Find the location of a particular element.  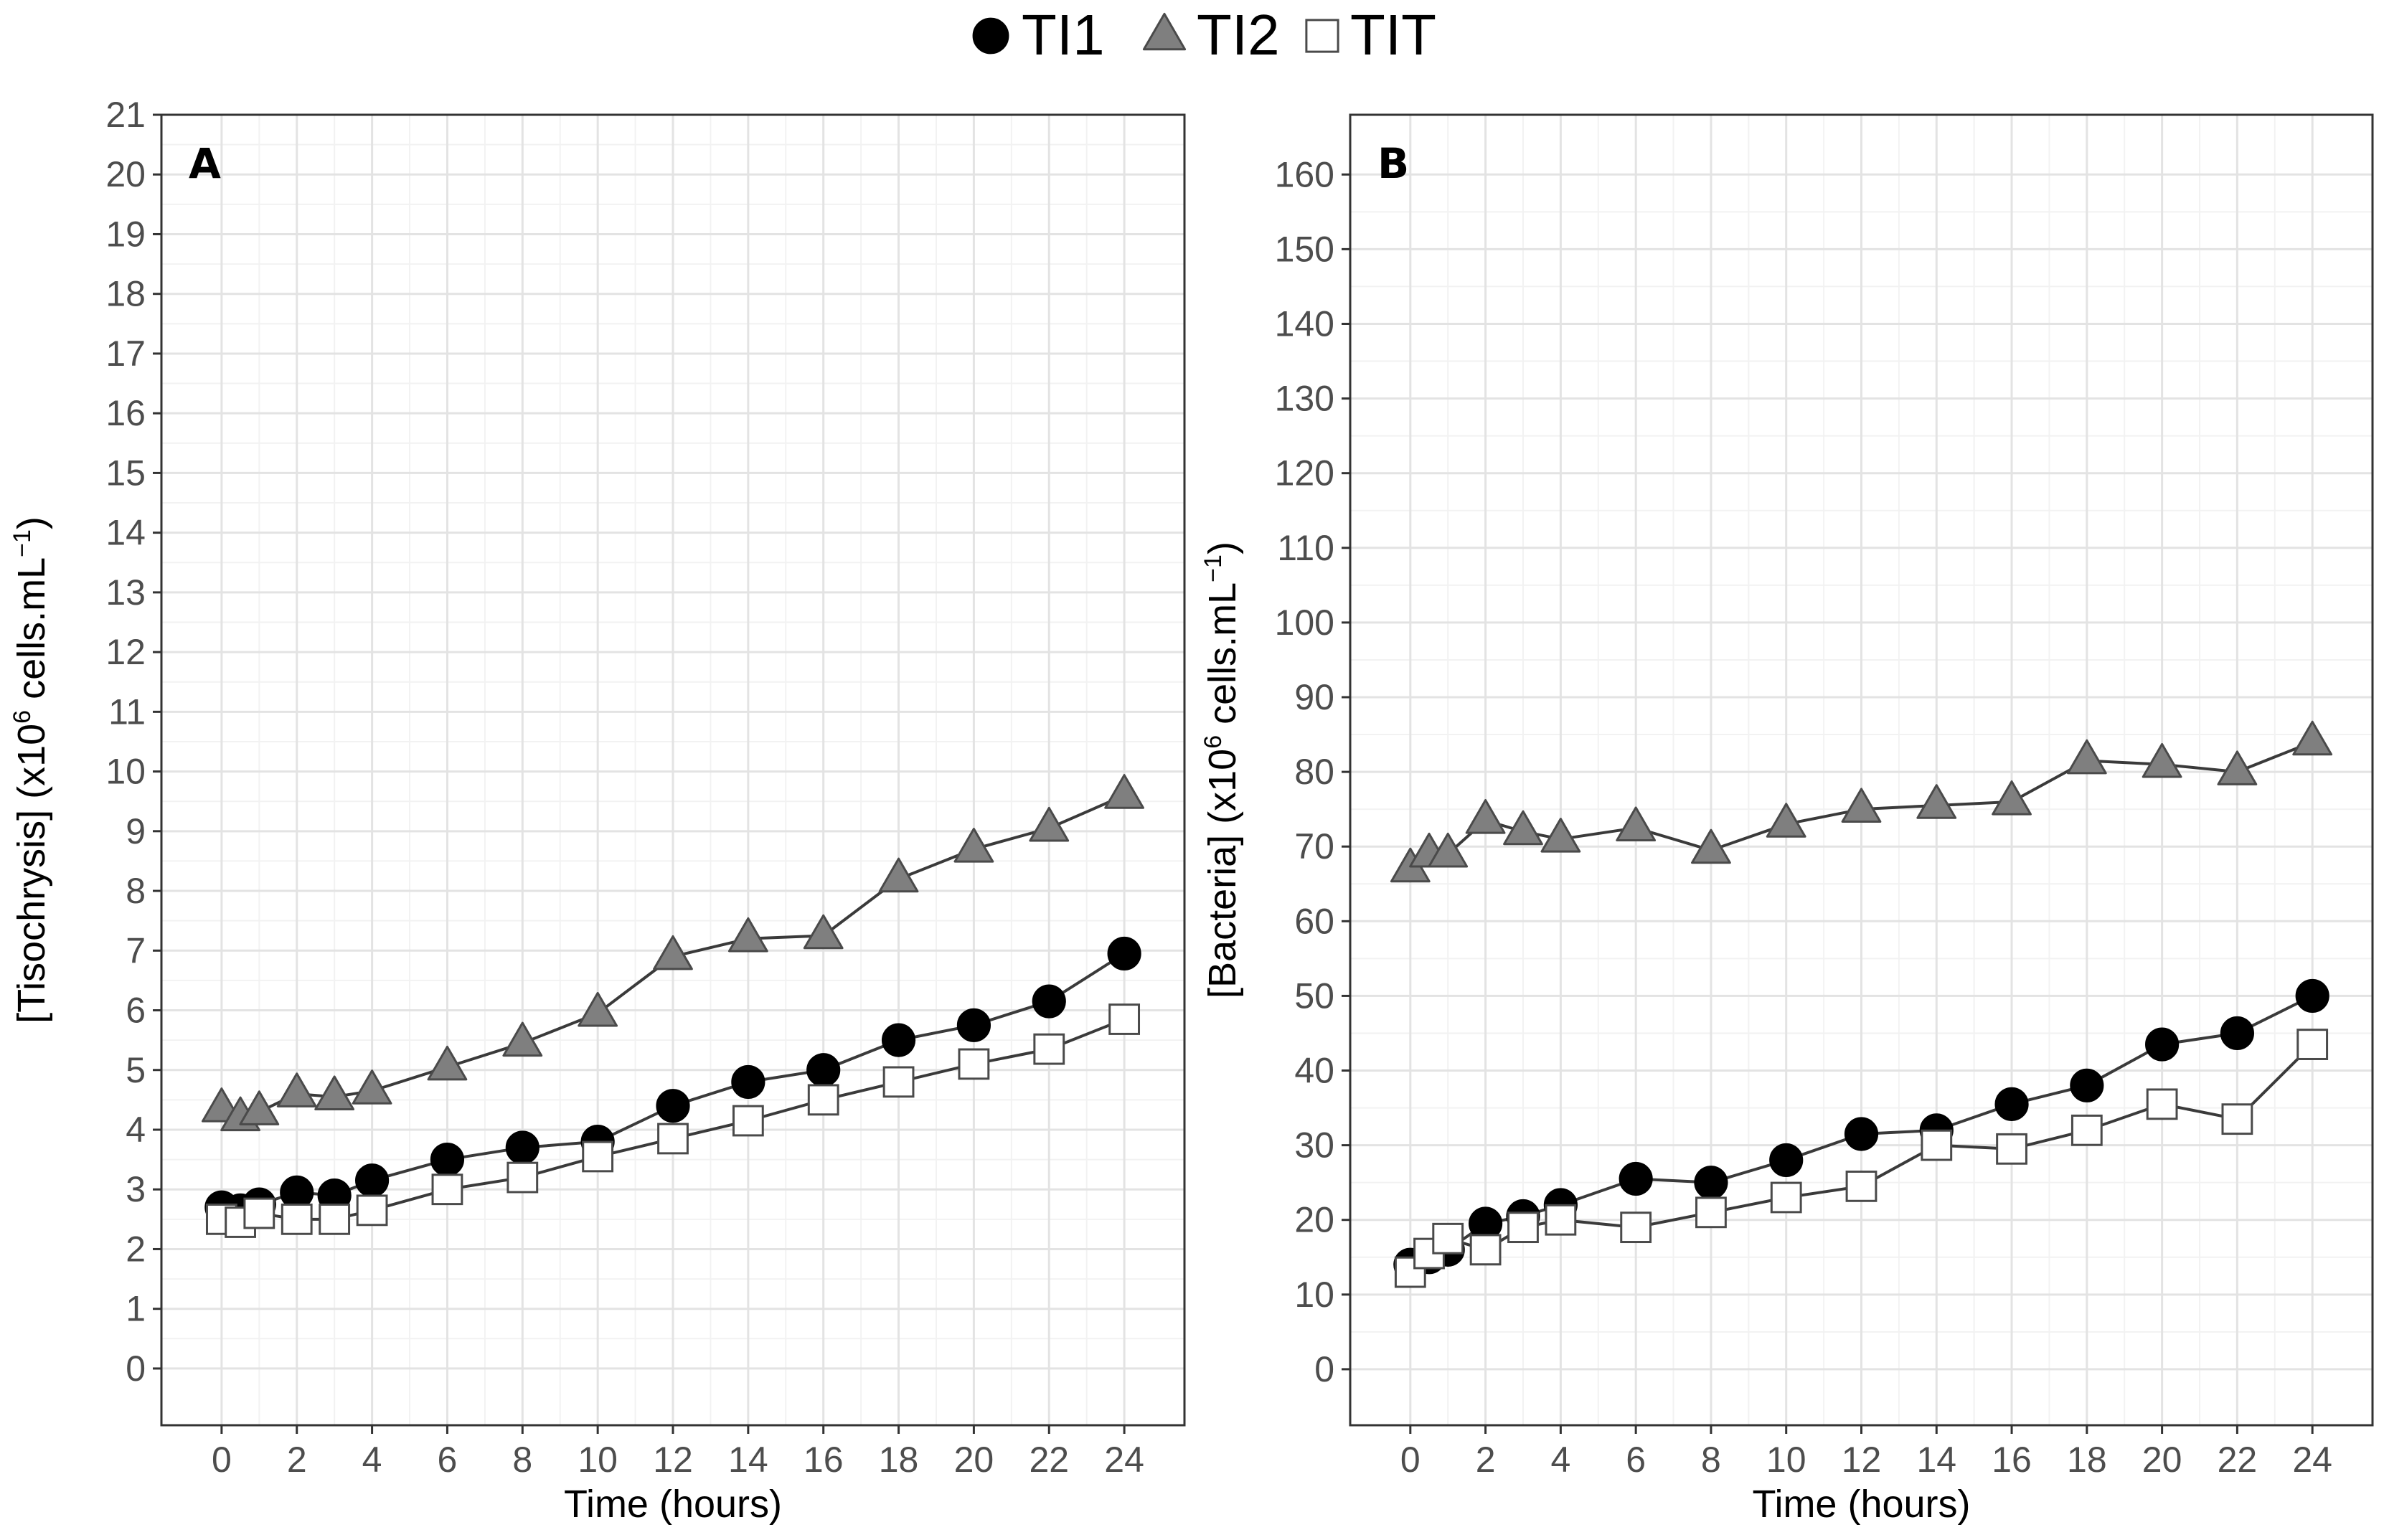

y-tick-label: 17 is located at coordinates (125, 354).